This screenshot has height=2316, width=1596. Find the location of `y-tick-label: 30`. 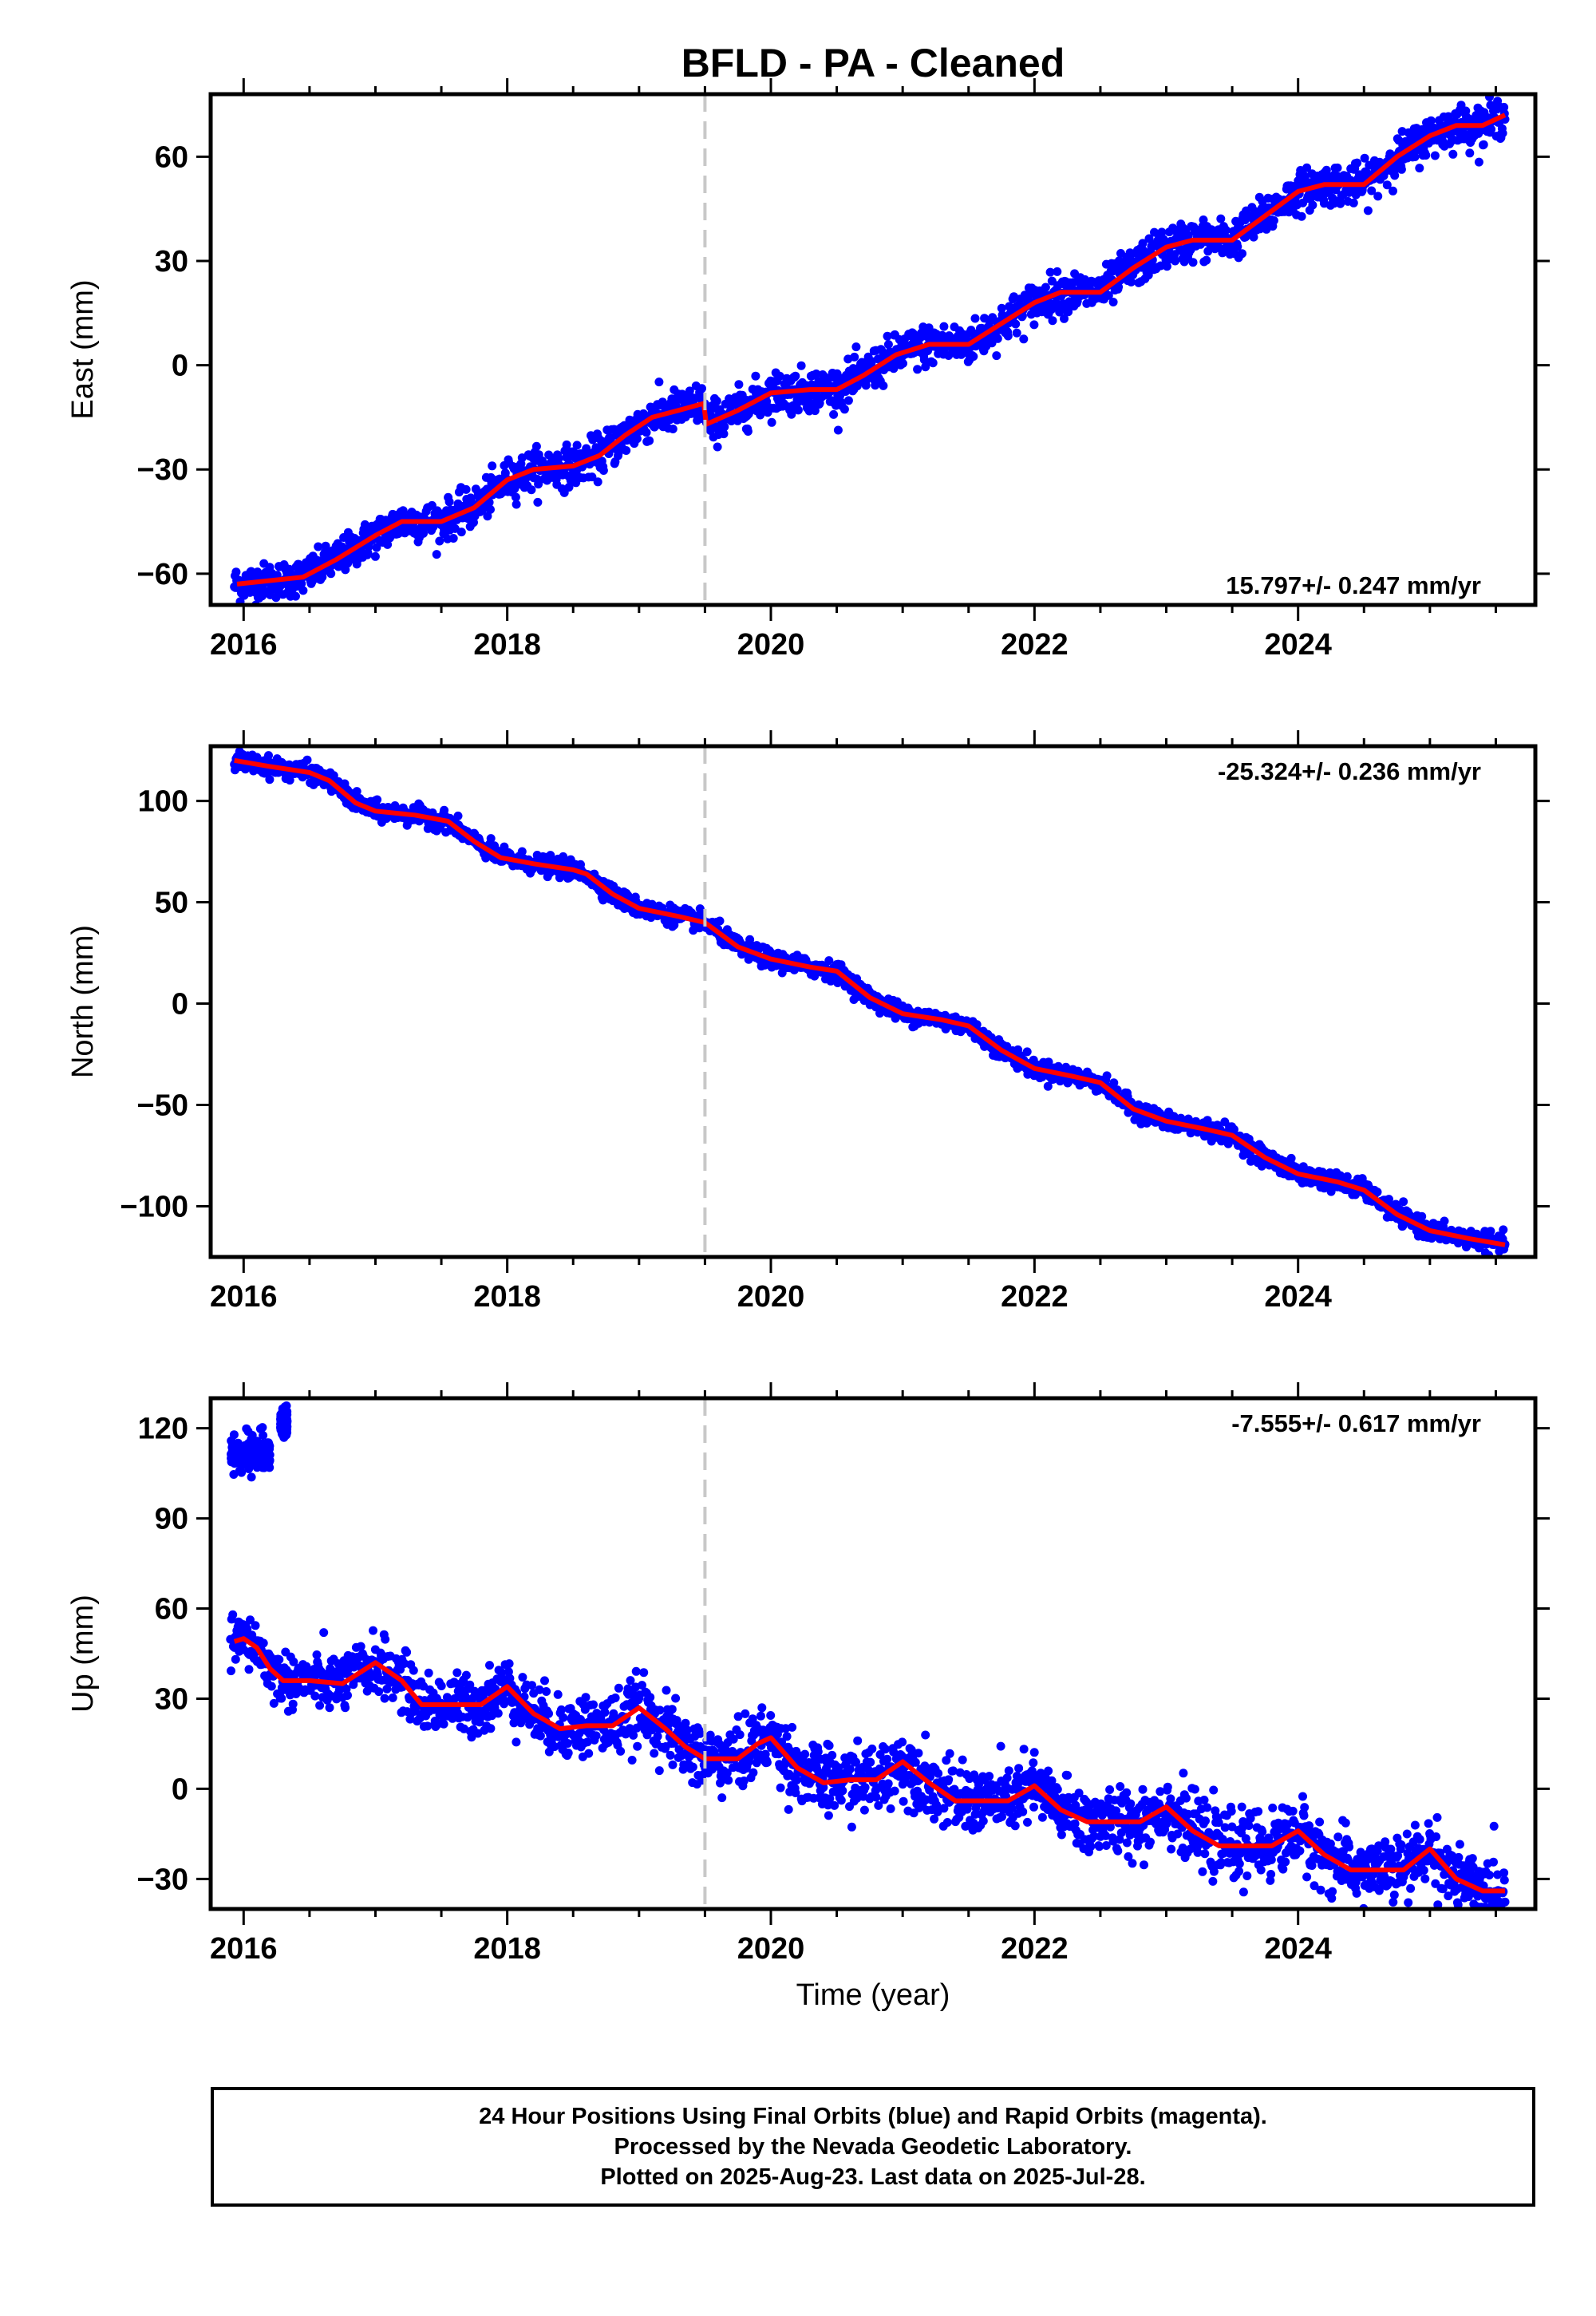

y-tick-label: 30 is located at coordinates (171, 262).